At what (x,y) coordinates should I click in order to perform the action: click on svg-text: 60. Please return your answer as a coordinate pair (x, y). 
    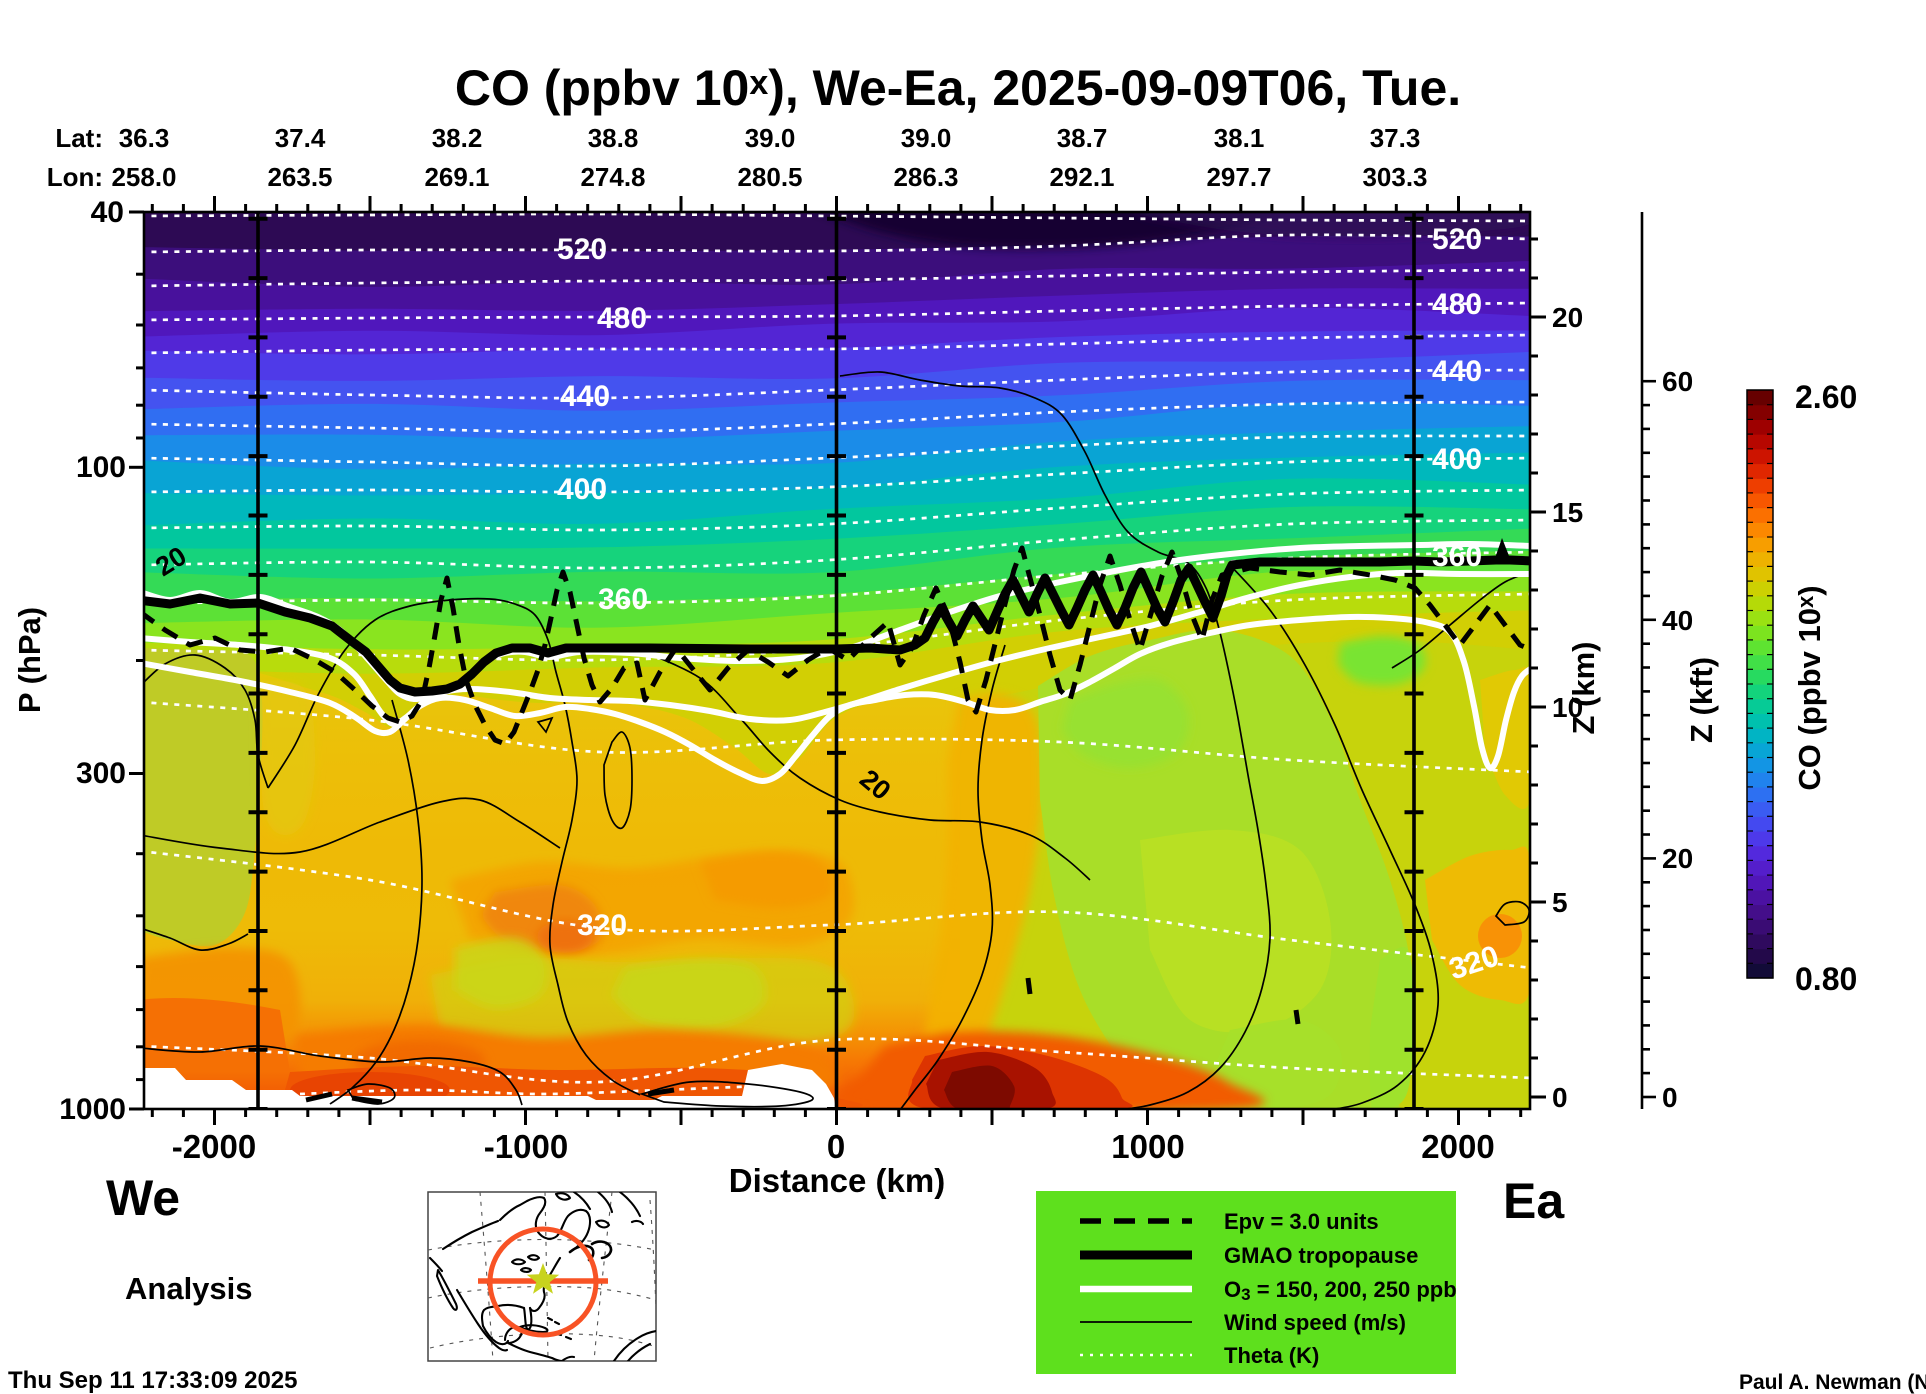
    Looking at the image, I should click on (1677, 381).